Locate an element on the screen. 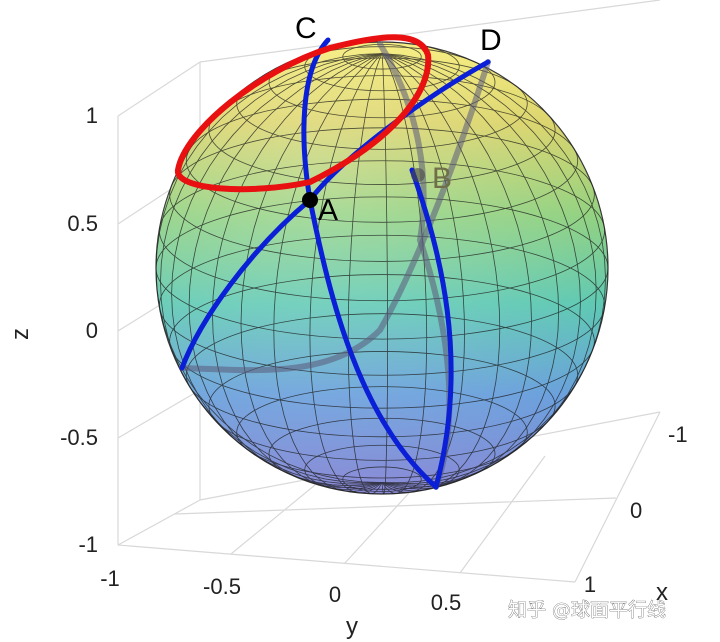  great-circle-c-a is located at coordinates (370, 263).